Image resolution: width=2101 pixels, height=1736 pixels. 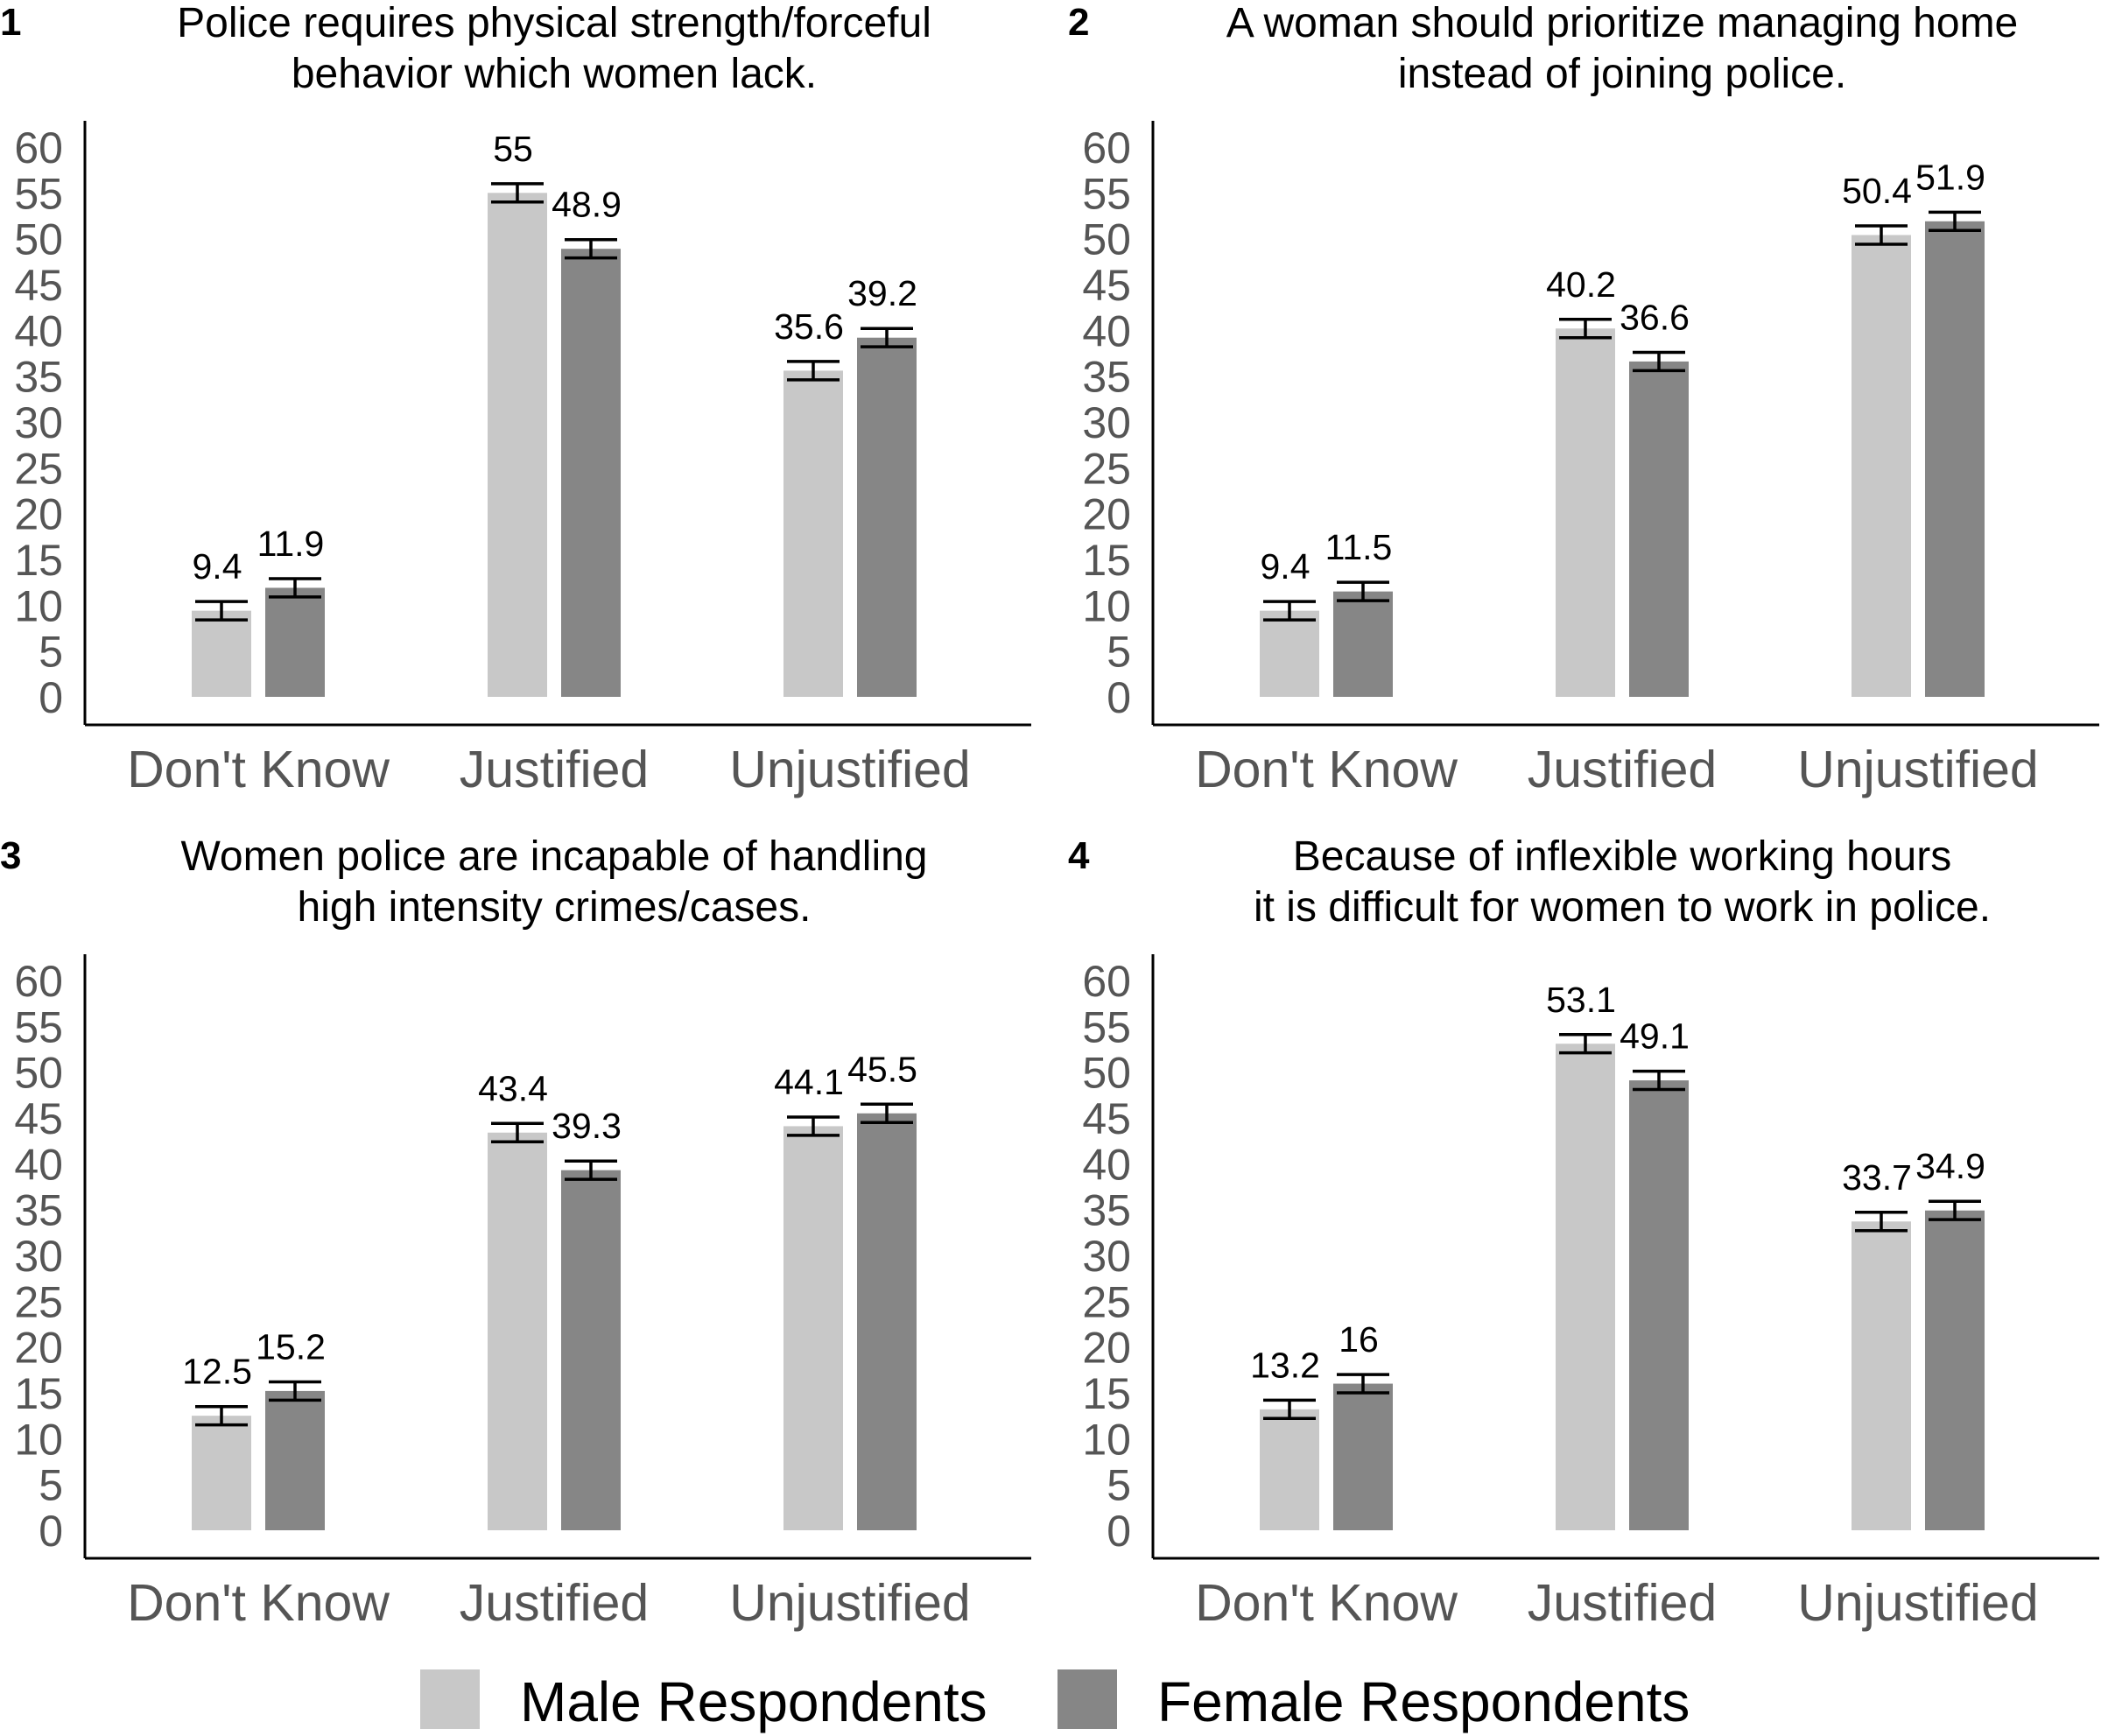 What do you see at coordinates (1622, 856) in the screenshot?
I see `panel-title-line: Because of inflexible working hours` at bounding box center [1622, 856].